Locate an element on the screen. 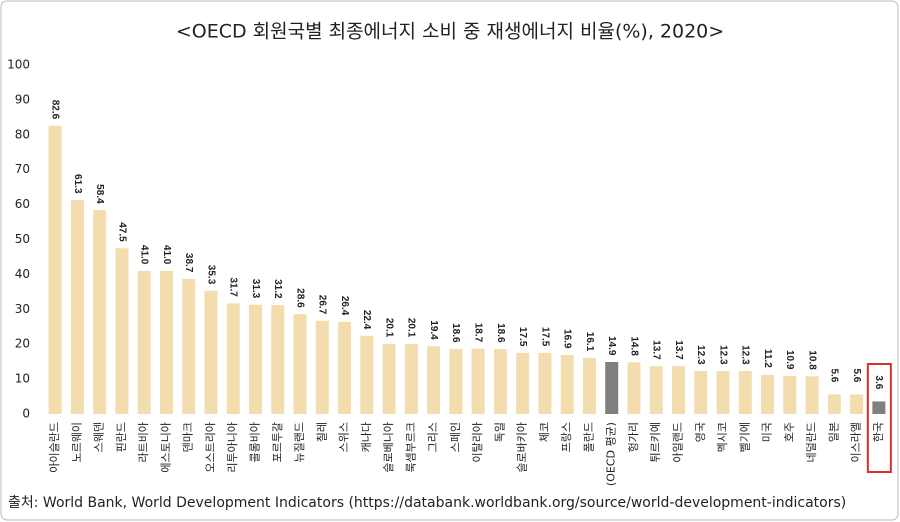  value-label: 26.7 is located at coordinates (322, 305).